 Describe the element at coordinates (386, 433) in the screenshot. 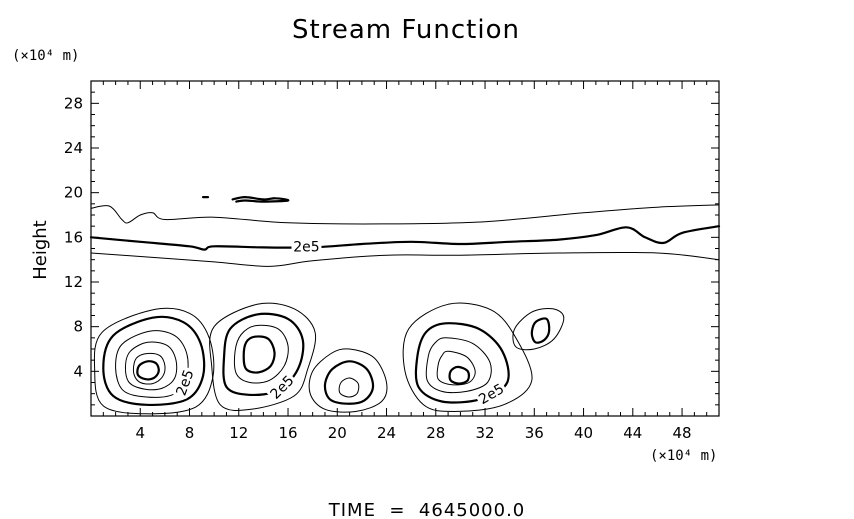

I see `x-tick-label: 24` at that location.